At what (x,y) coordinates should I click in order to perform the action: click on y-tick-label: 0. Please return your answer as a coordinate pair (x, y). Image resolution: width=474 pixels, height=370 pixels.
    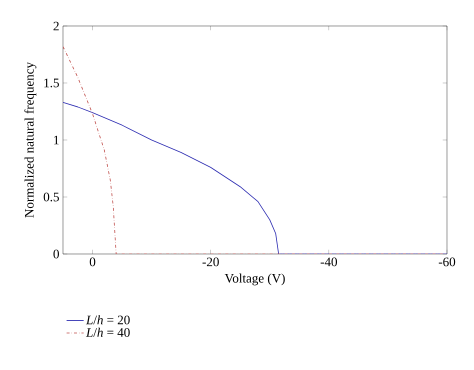
    Looking at the image, I should click on (56, 254).